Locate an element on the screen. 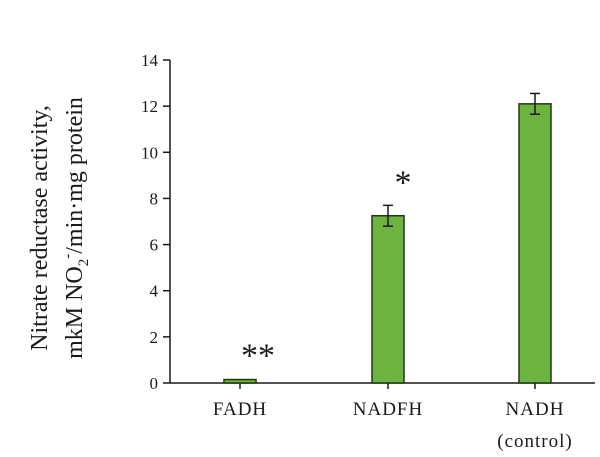  y-axis-title-suffix: /min·mg protein is located at coordinates (75, 175).